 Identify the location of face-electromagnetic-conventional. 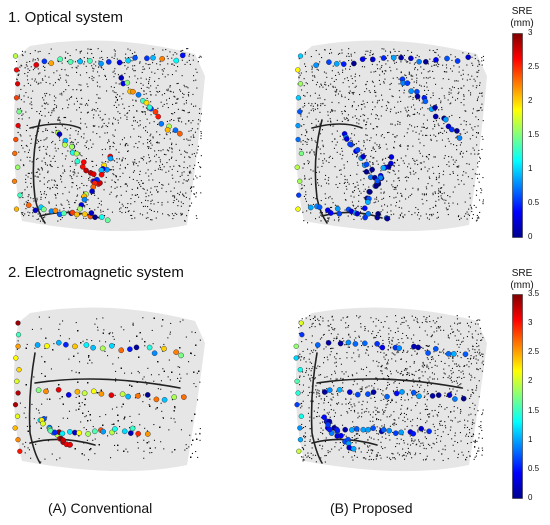
(109, 389).